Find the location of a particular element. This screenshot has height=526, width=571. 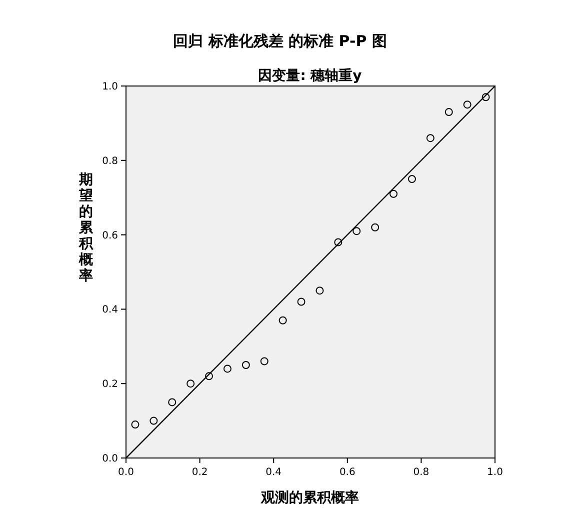

y-tick-label: 0.4 is located at coordinates (110, 310).